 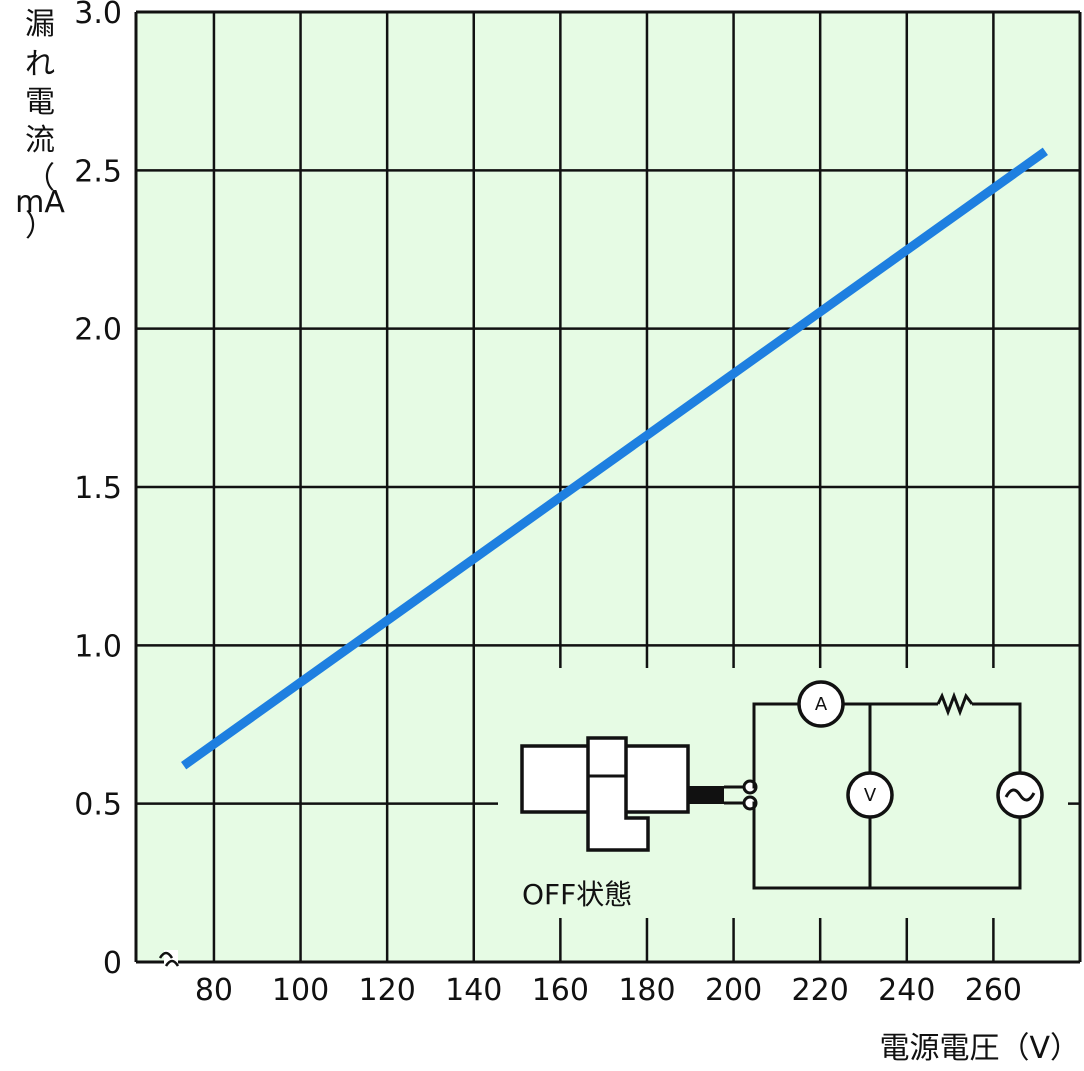 What do you see at coordinates (98, 488) in the screenshot?
I see `y-tick-label: 1.5` at bounding box center [98, 488].